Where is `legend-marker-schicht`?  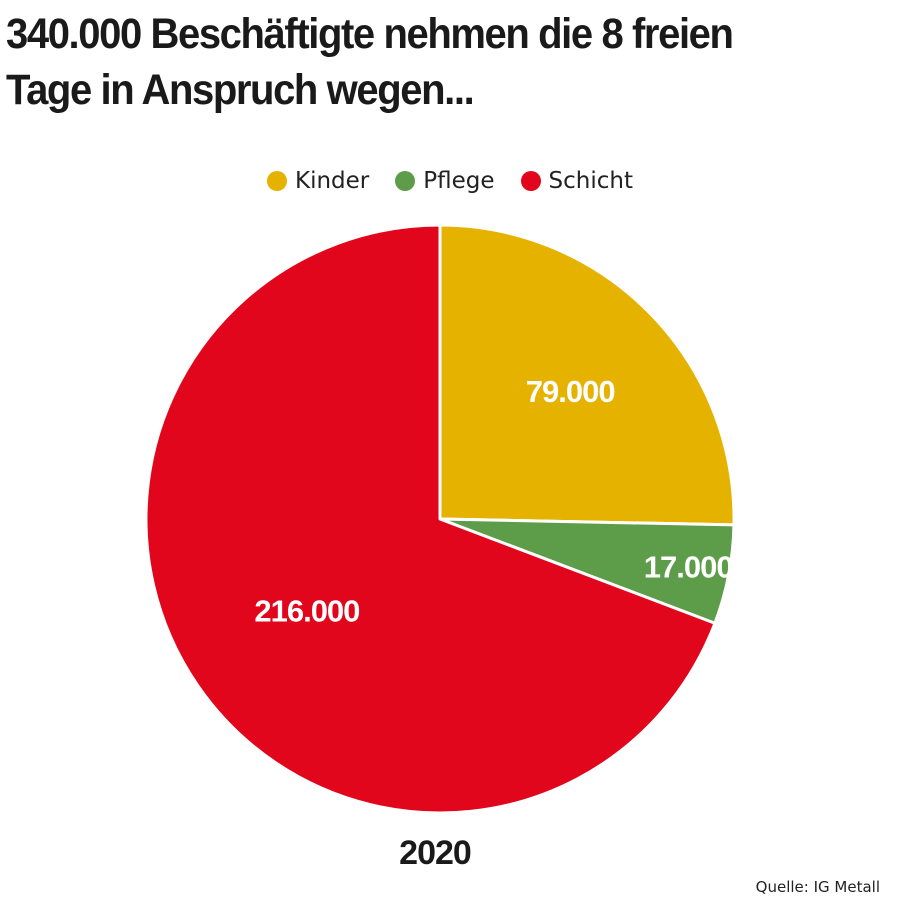
legend-marker-schicht is located at coordinates (530, 181).